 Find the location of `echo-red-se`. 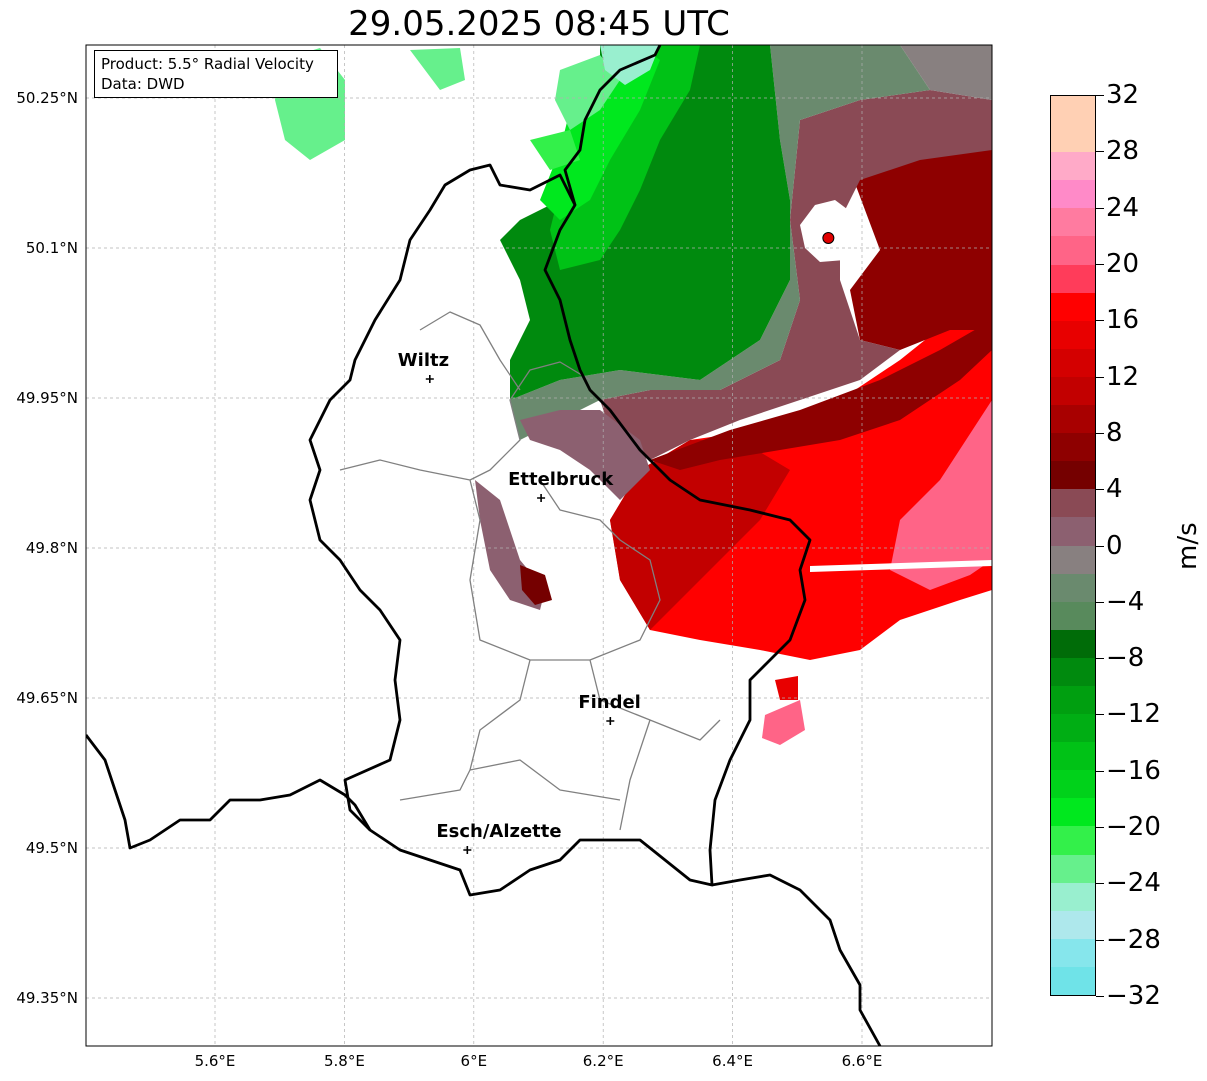

echo-red-se is located at coordinates (786, 688).